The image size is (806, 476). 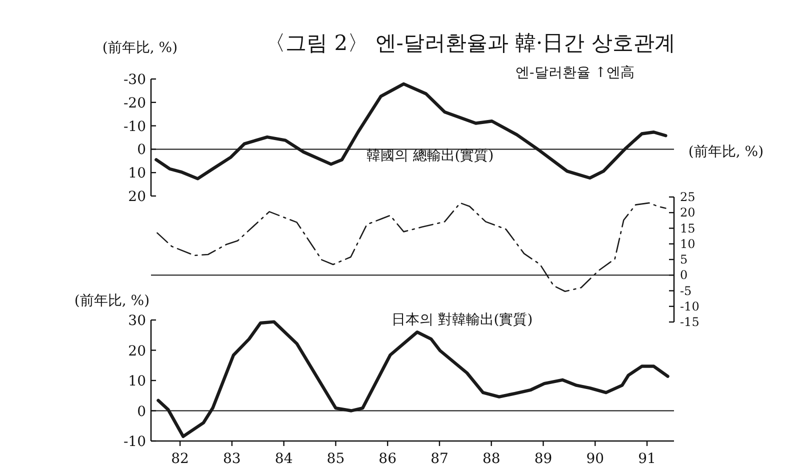 What do you see at coordinates (387, 459) in the screenshot?
I see `x-tick-label: 86` at bounding box center [387, 459].